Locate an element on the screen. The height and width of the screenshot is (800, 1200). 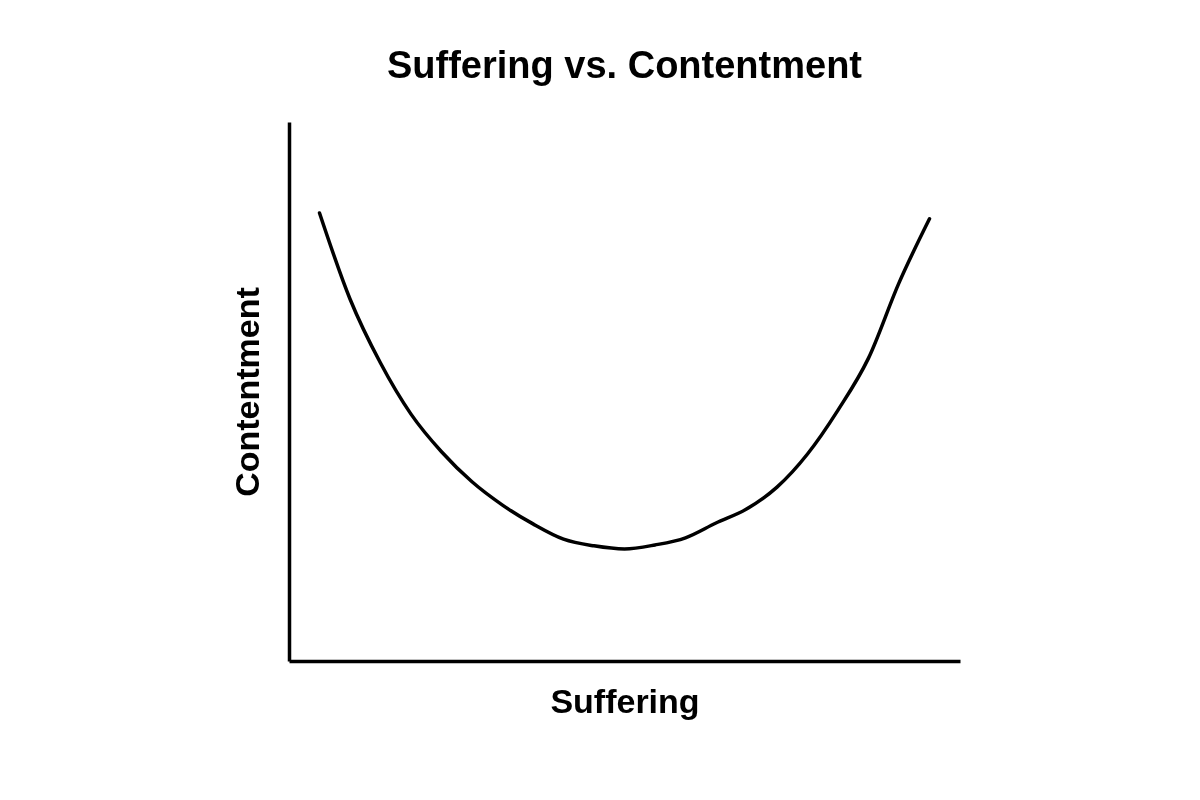
chart-title: Suffering vs. Contentment is located at coordinates (624, 65).